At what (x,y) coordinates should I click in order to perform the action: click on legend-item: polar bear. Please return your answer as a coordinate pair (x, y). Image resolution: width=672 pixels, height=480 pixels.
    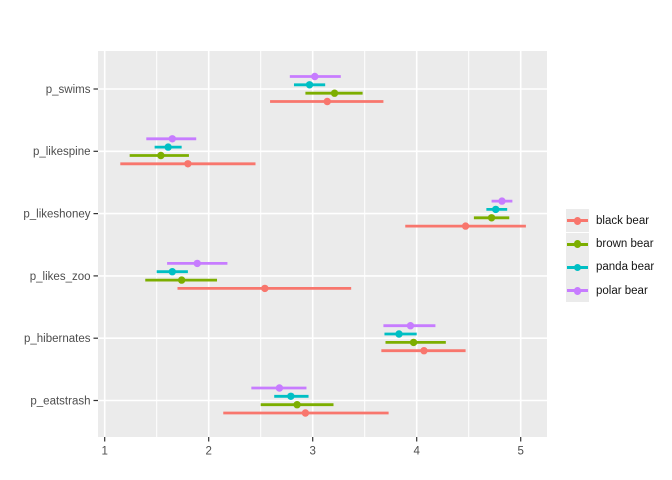
    Looking at the image, I should click on (610, 291).